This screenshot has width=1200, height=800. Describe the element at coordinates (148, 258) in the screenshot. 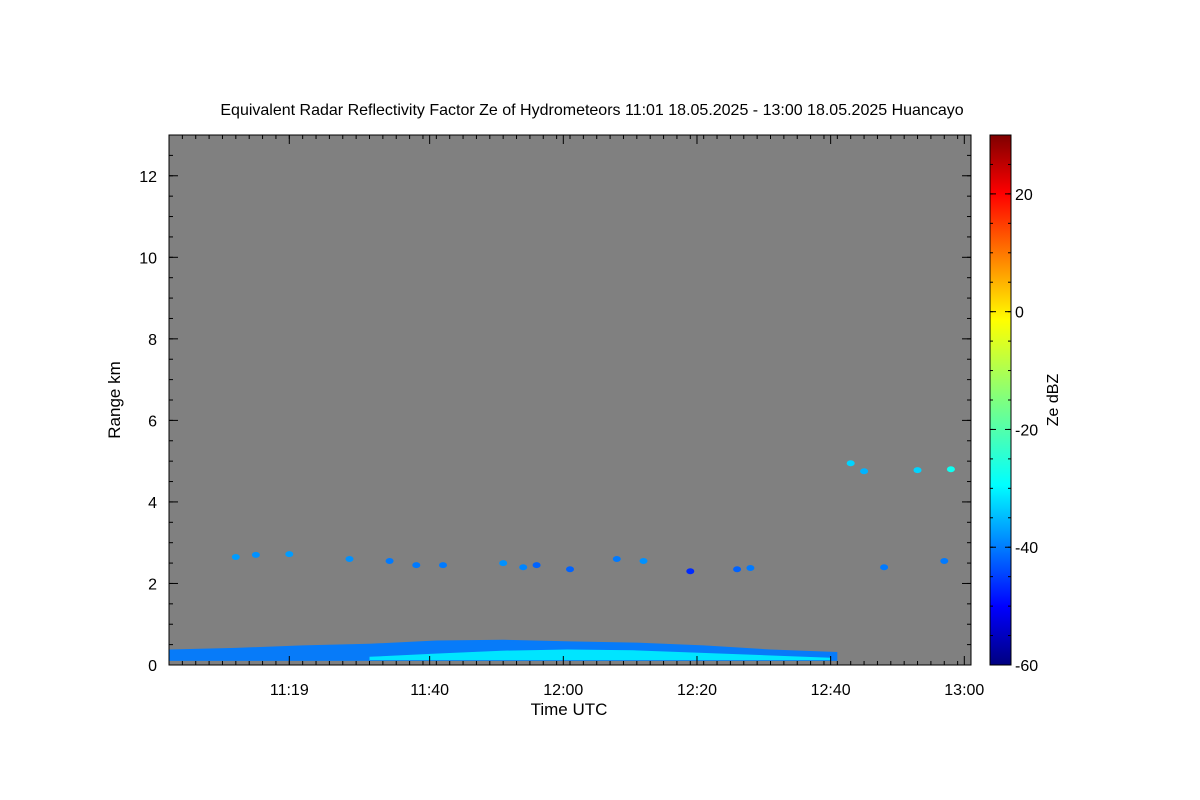

I see `y-tick-label: 10` at that location.